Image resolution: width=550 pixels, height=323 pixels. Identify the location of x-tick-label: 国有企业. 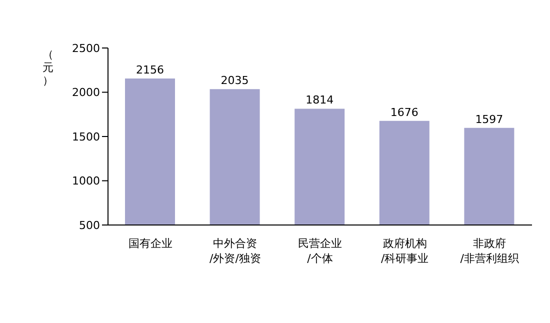
(150, 243).